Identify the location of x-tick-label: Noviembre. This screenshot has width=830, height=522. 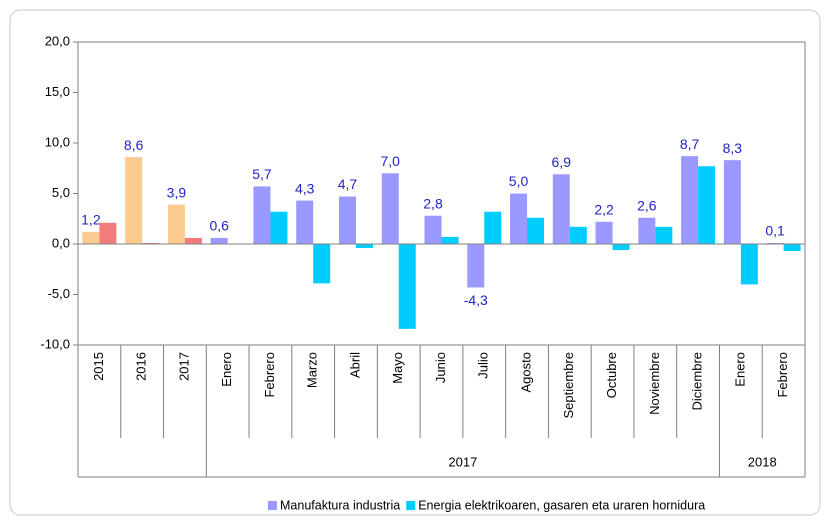
(654, 383).